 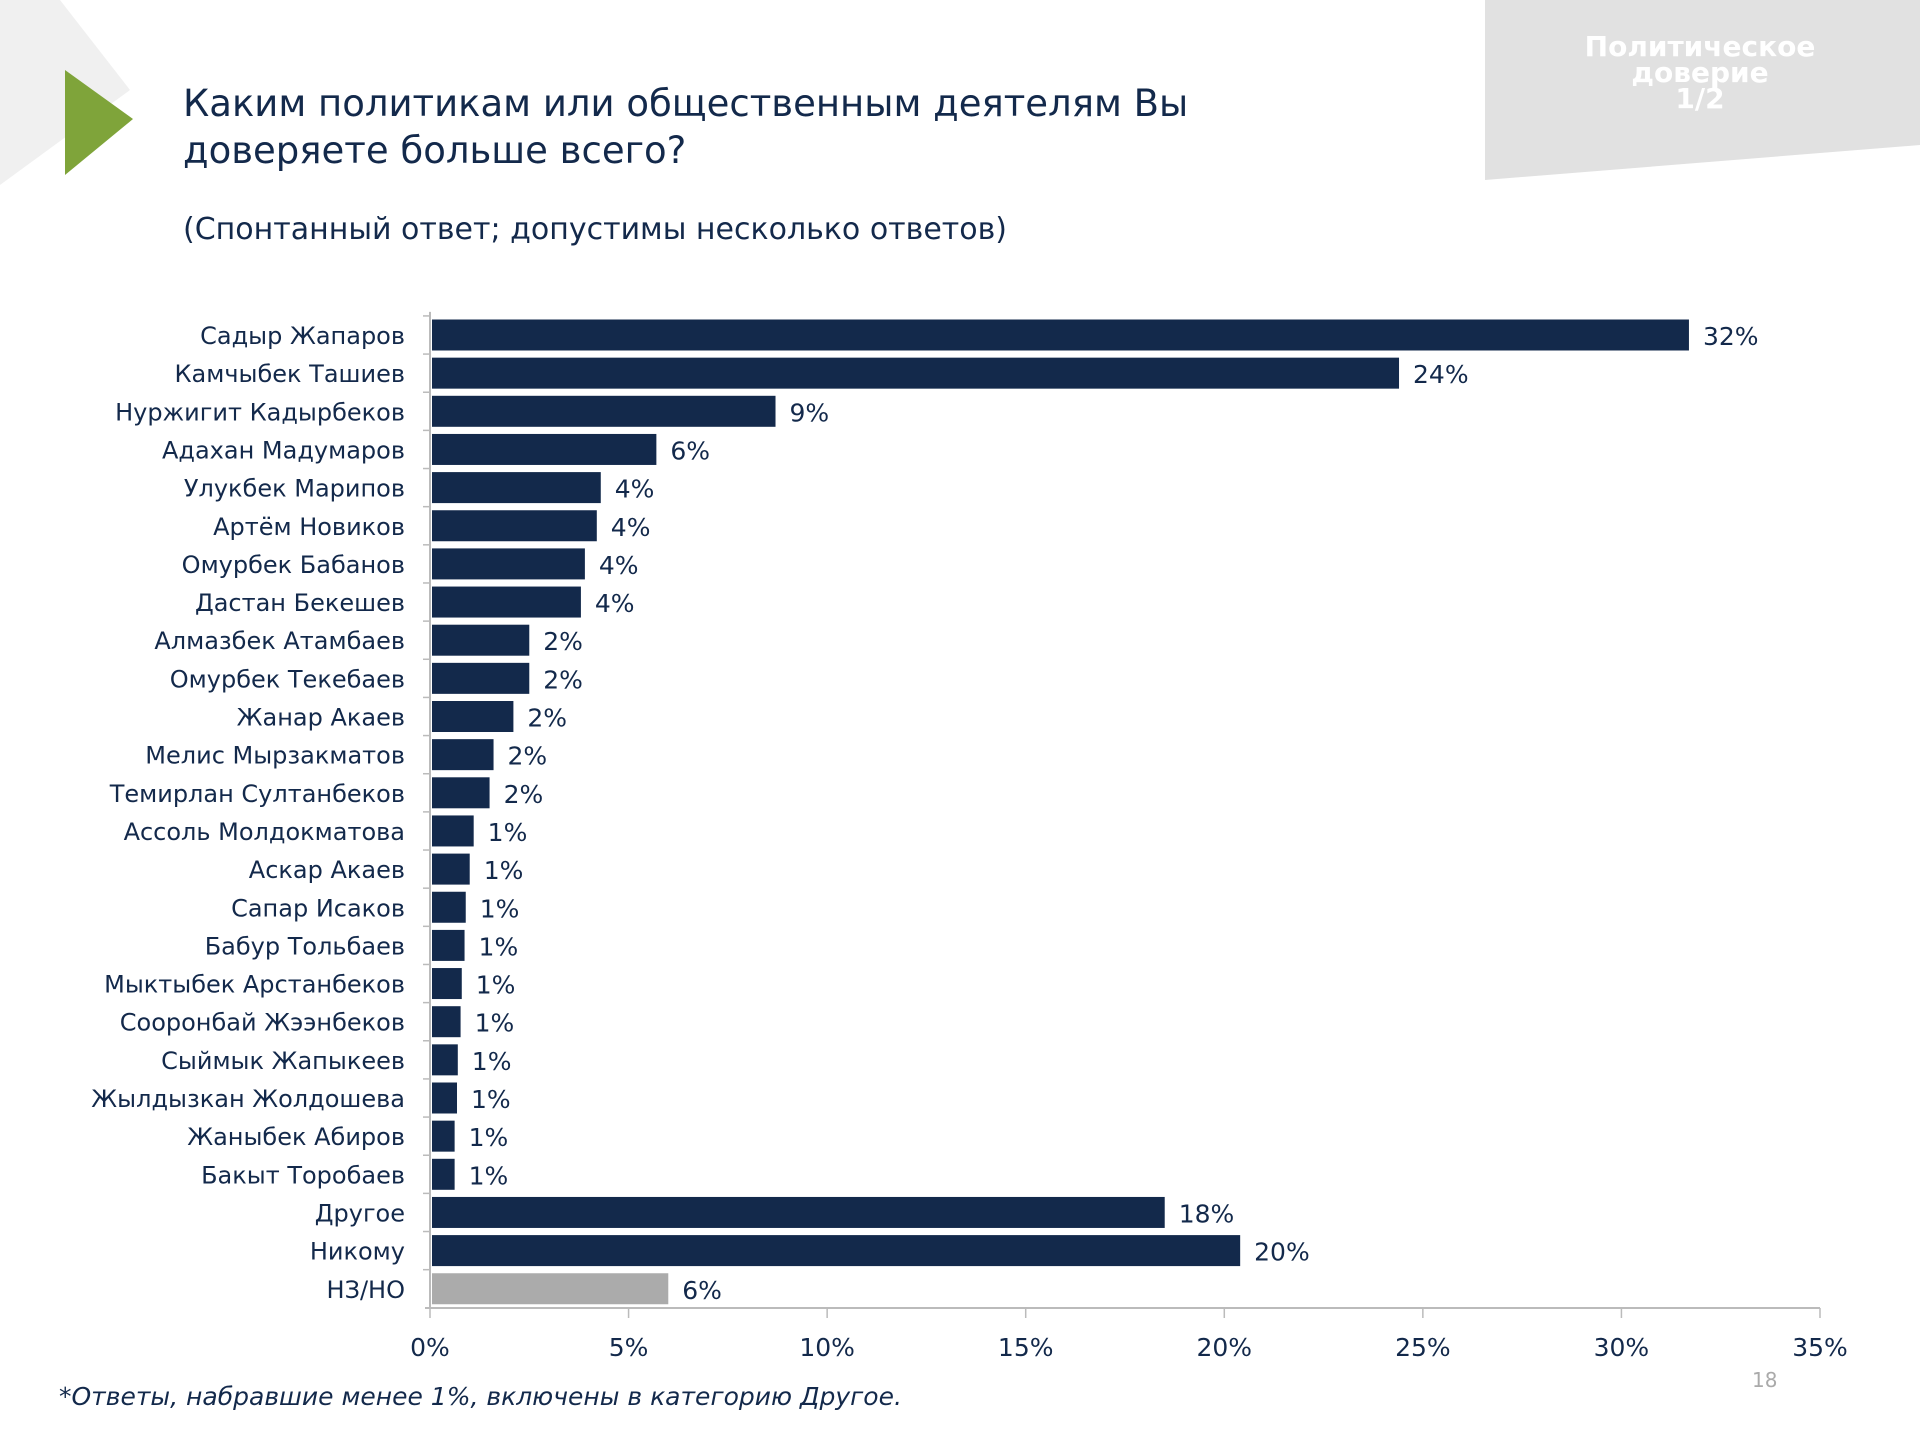 What do you see at coordinates (430, 1347) in the screenshot?
I see `x-tick-label: 0%` at bounding box center [430, 1347].